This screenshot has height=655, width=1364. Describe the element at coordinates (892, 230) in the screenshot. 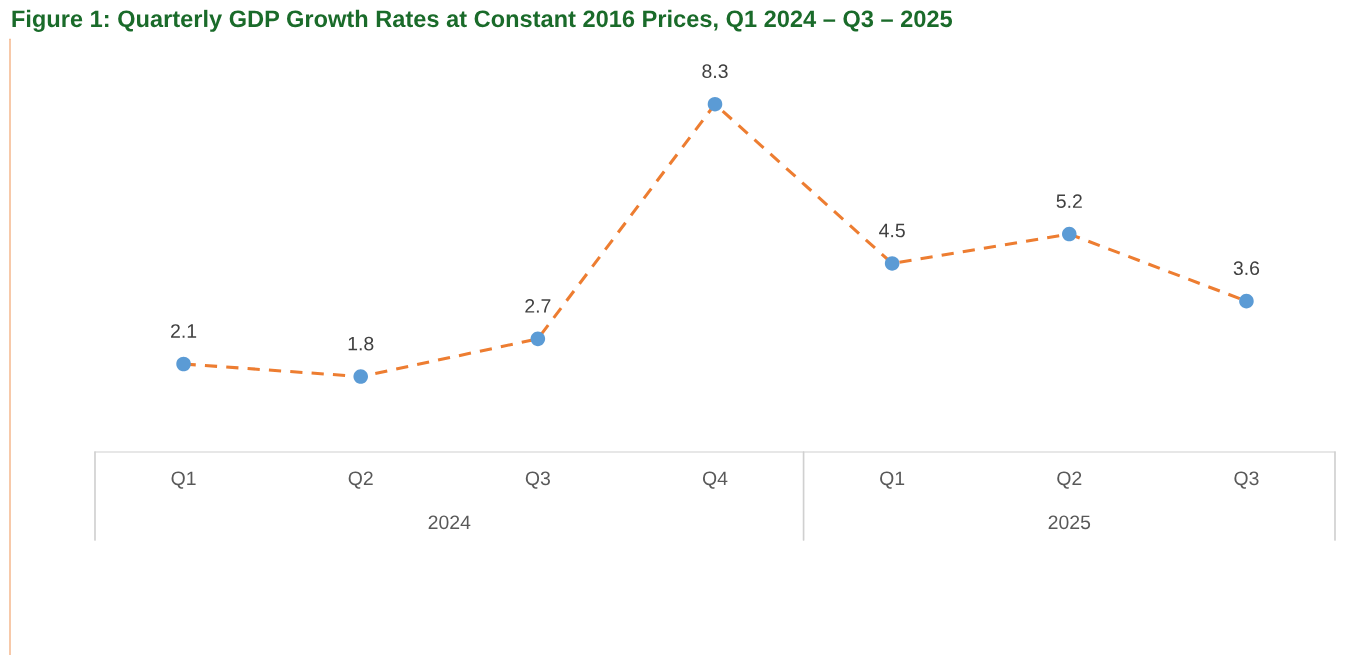

I see `data-label: 4.5` at that location.